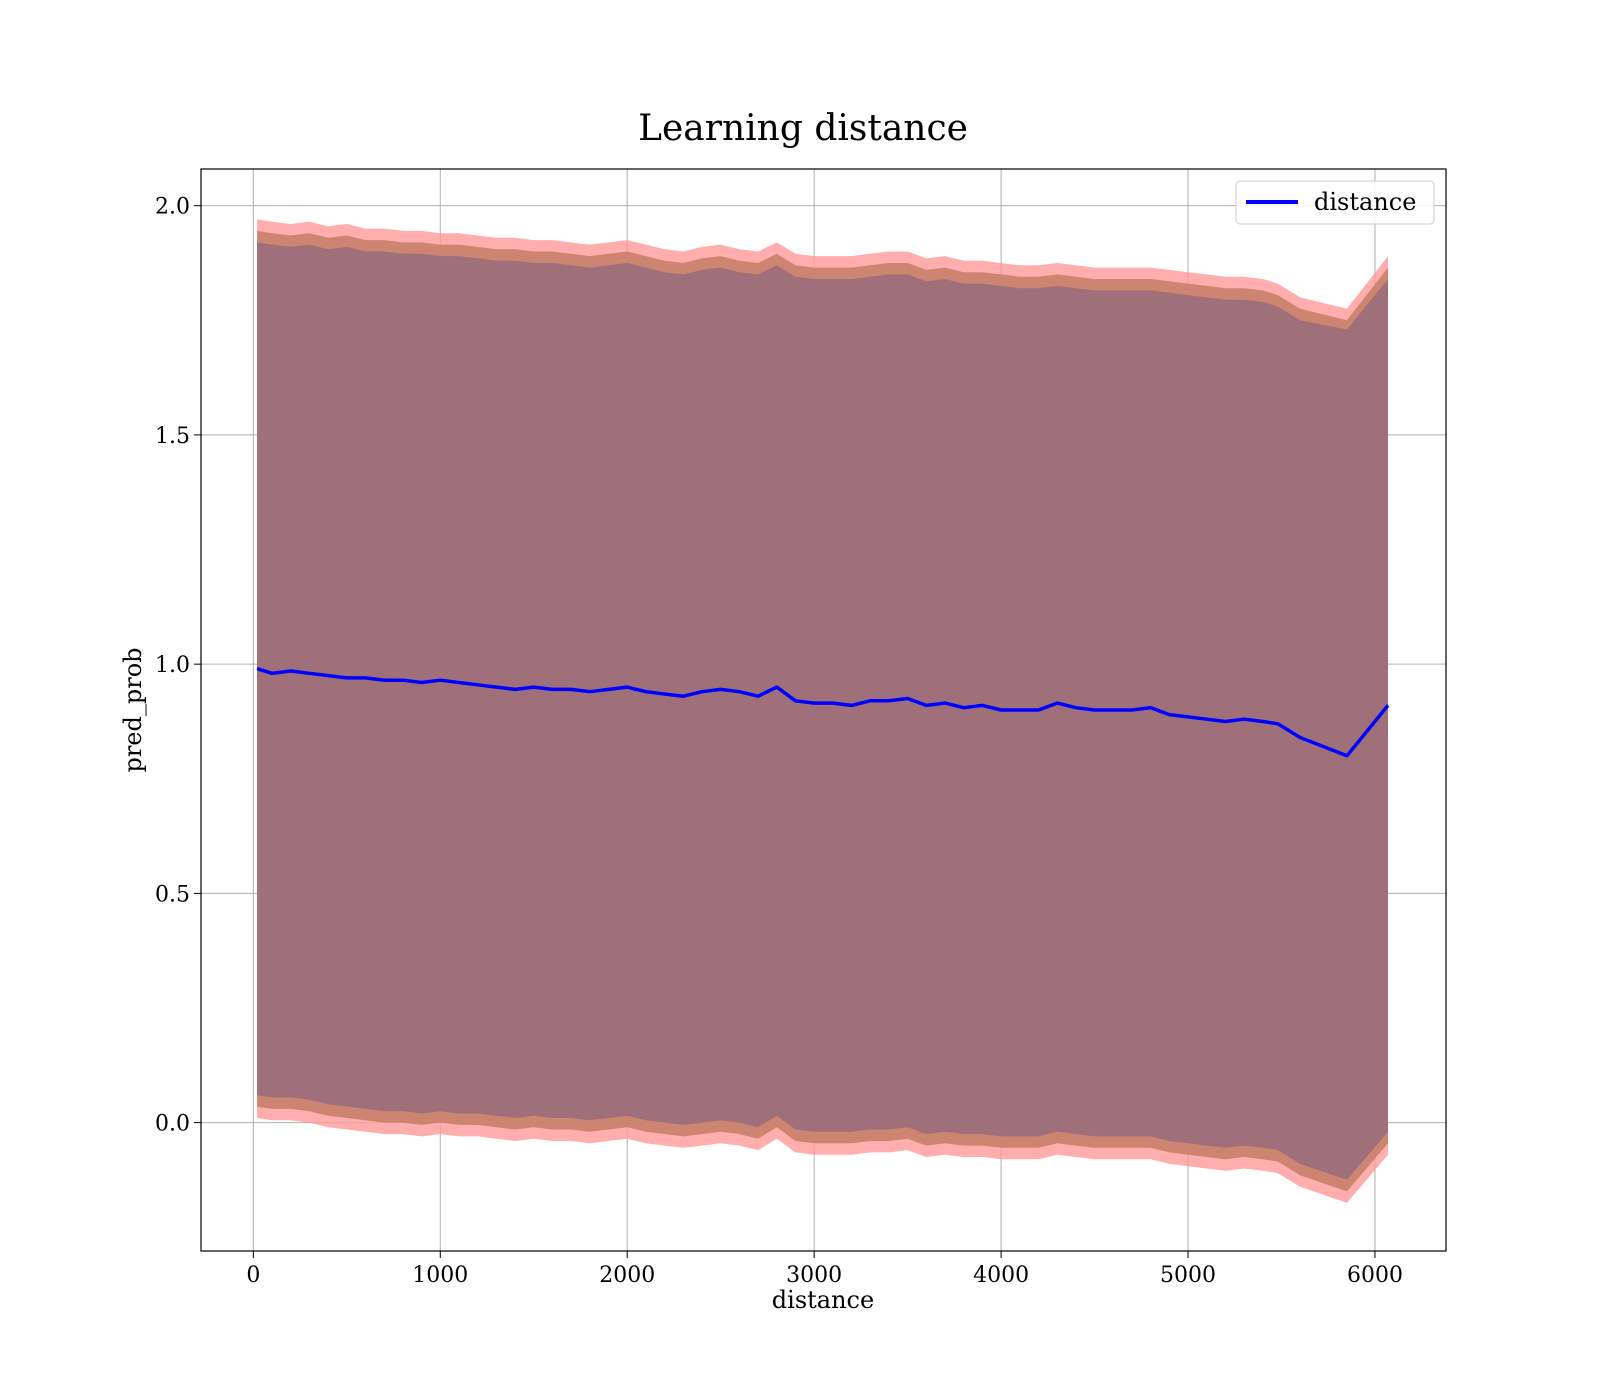 This screenshot has width=1600, height=1400. I want to click on y-tick-label: 0.5, so click(172, 894).